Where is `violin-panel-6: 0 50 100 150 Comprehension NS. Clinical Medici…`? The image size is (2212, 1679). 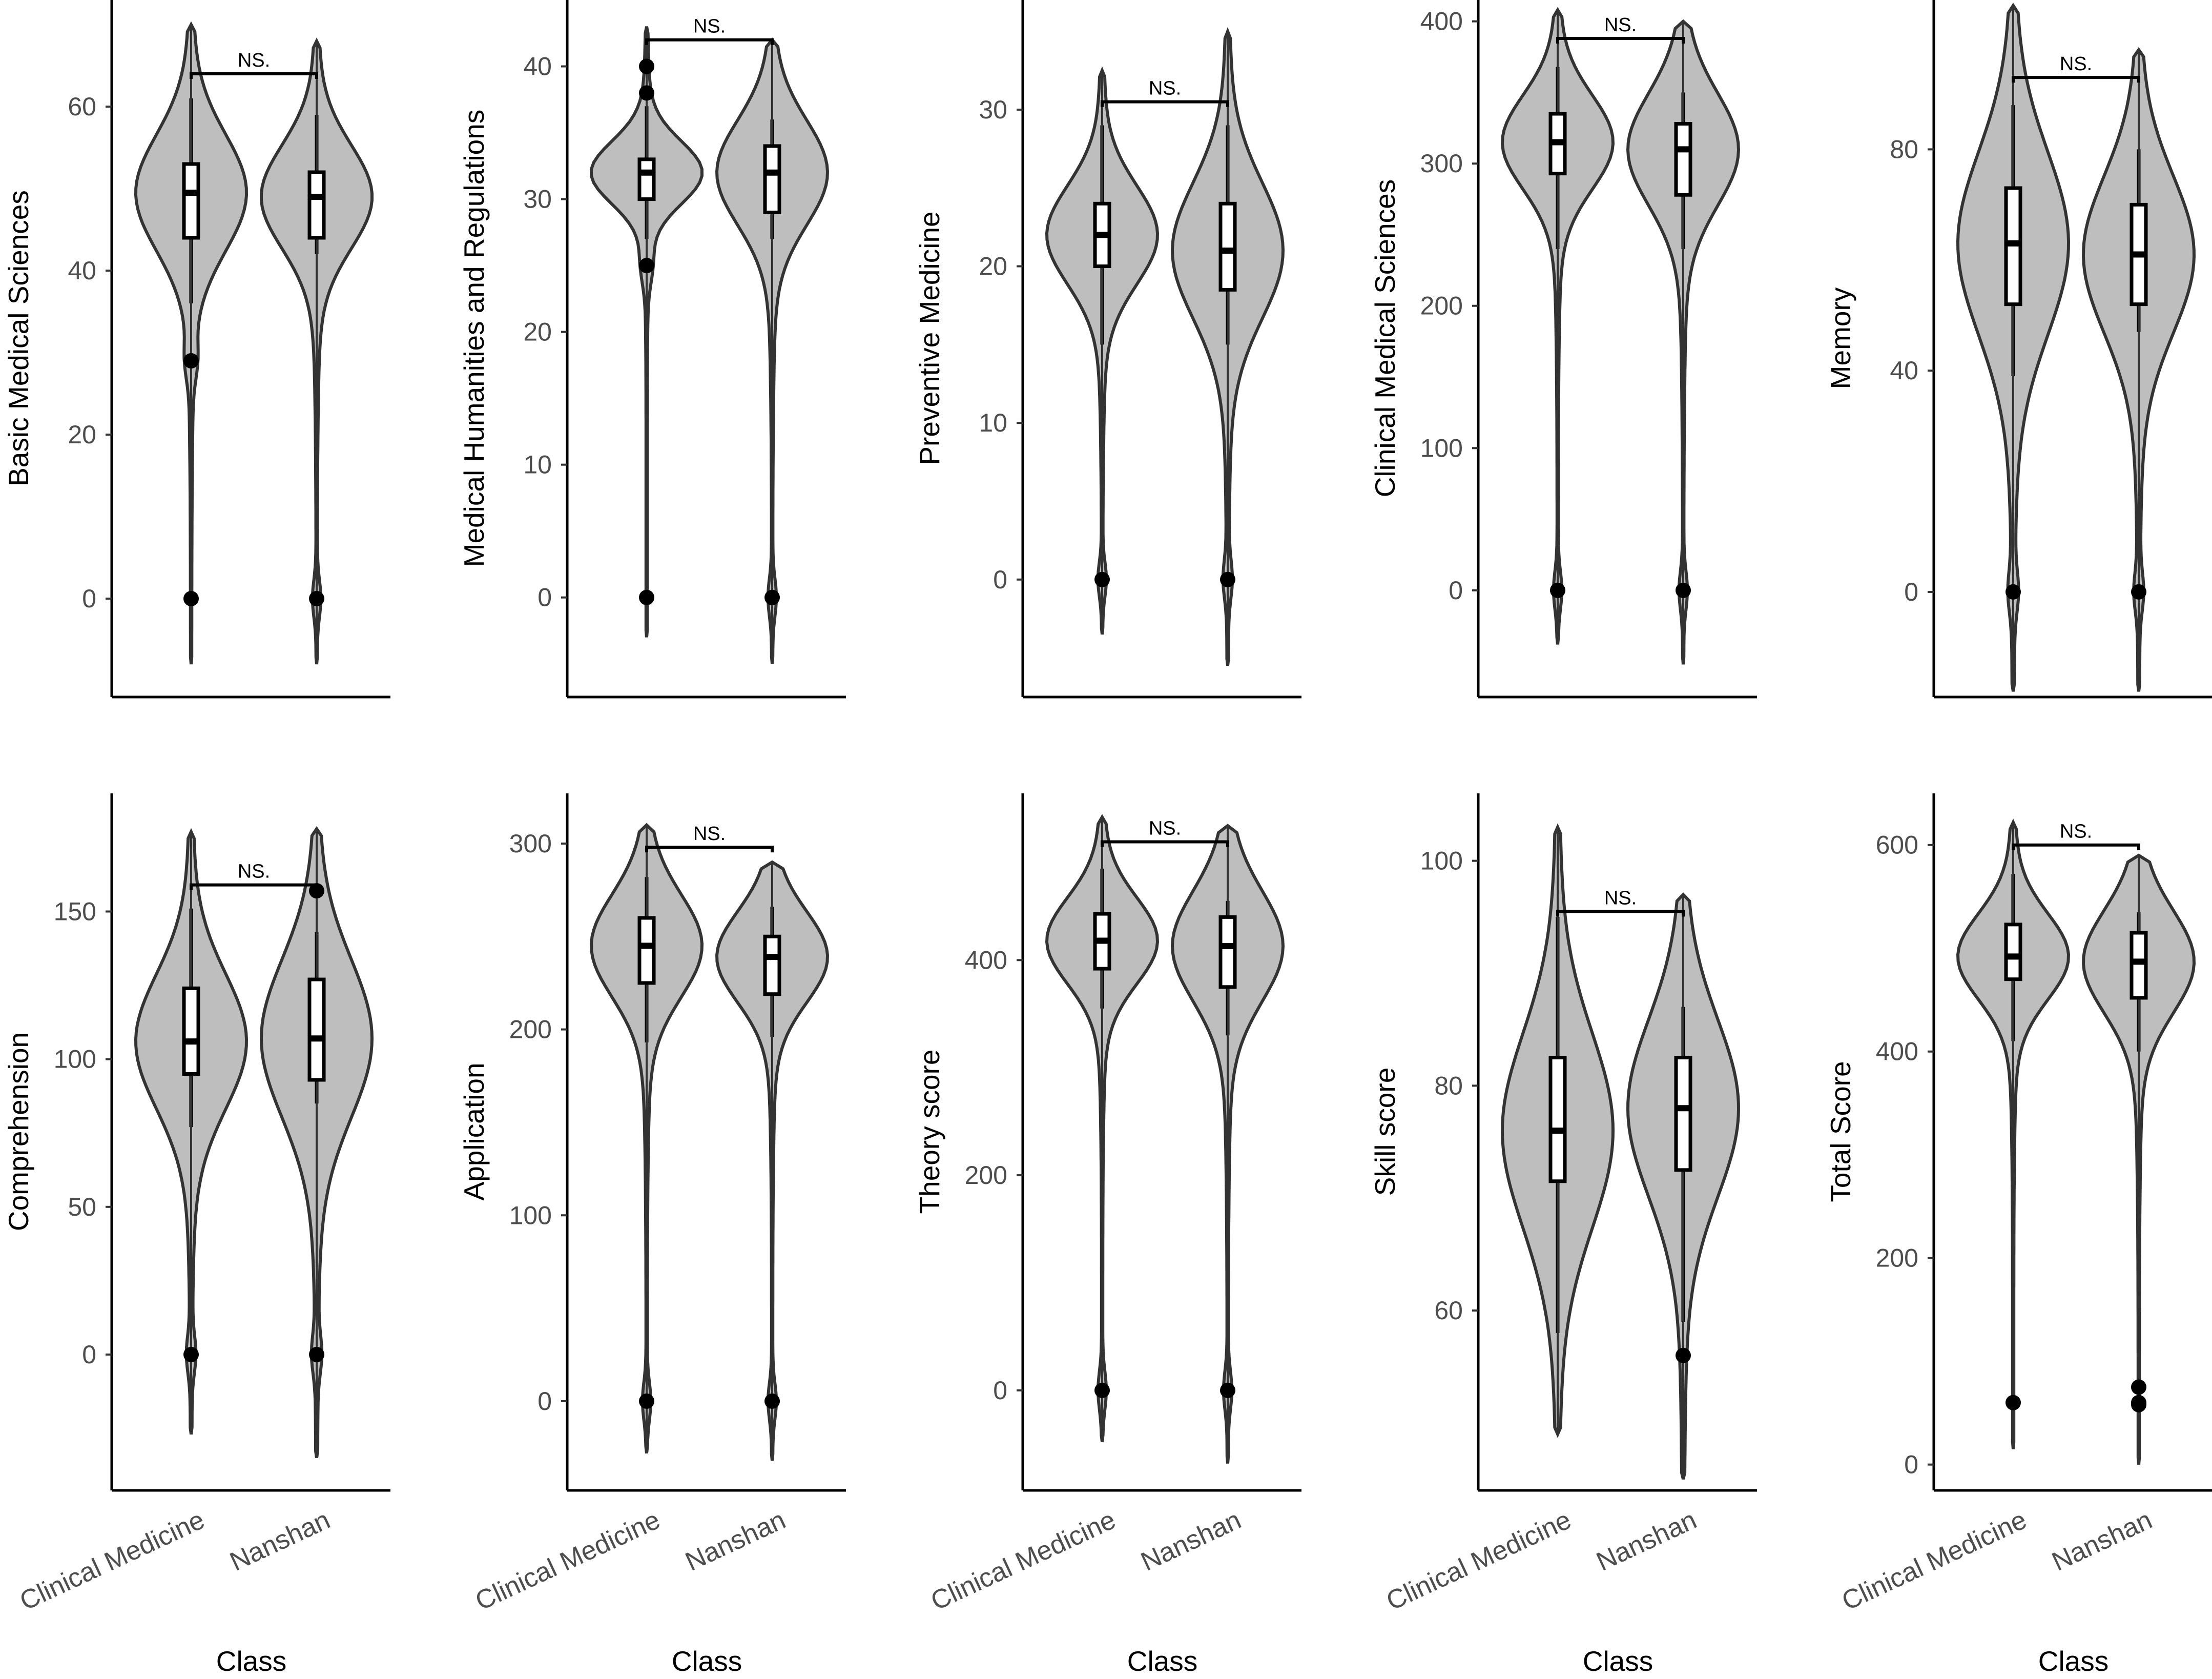
violin-panel-6: 0 50 100 150 Comprehension NS. Clinical Medici… is located at coordinates (196, 1235).